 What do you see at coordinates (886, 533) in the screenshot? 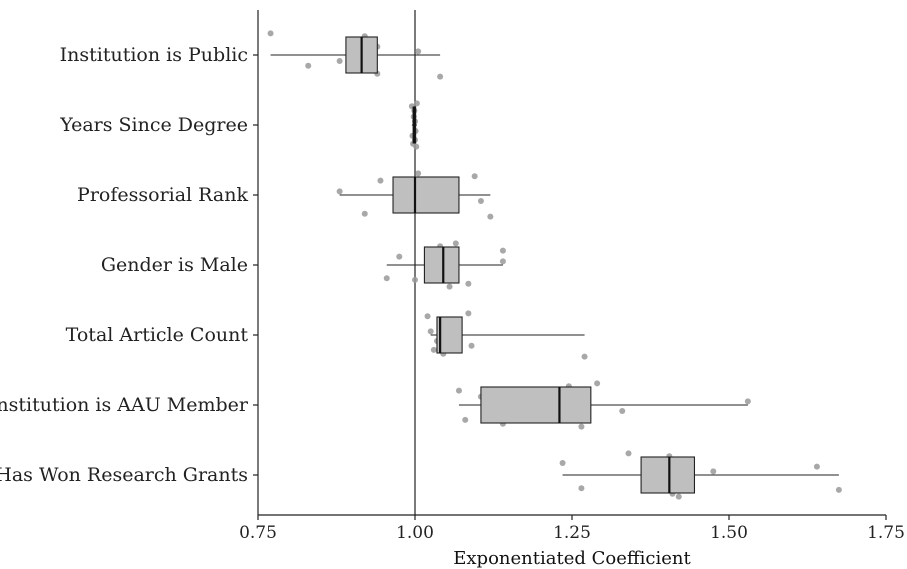
I see `x-tick-label: 1.75` at bounding box center [886, 533].